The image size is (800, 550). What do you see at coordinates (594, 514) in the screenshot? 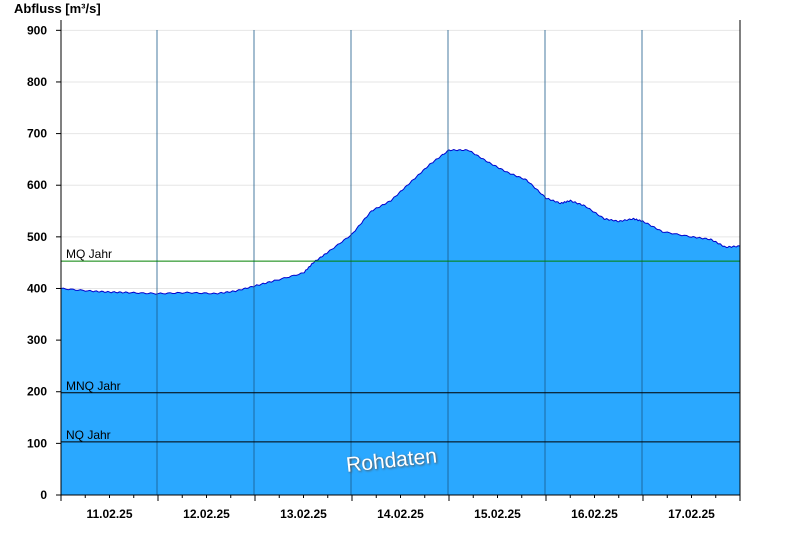
I see `x-tick-label-5: 16.02.25` at bounding box center [594, 514].